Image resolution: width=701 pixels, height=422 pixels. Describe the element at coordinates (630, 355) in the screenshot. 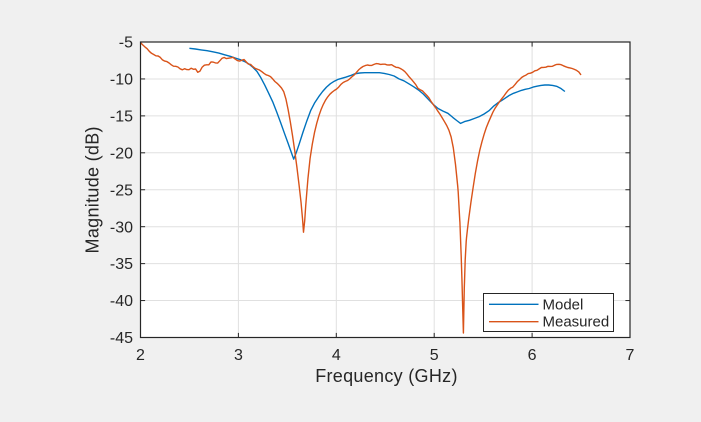

I see `svg-text: 7` at that location.